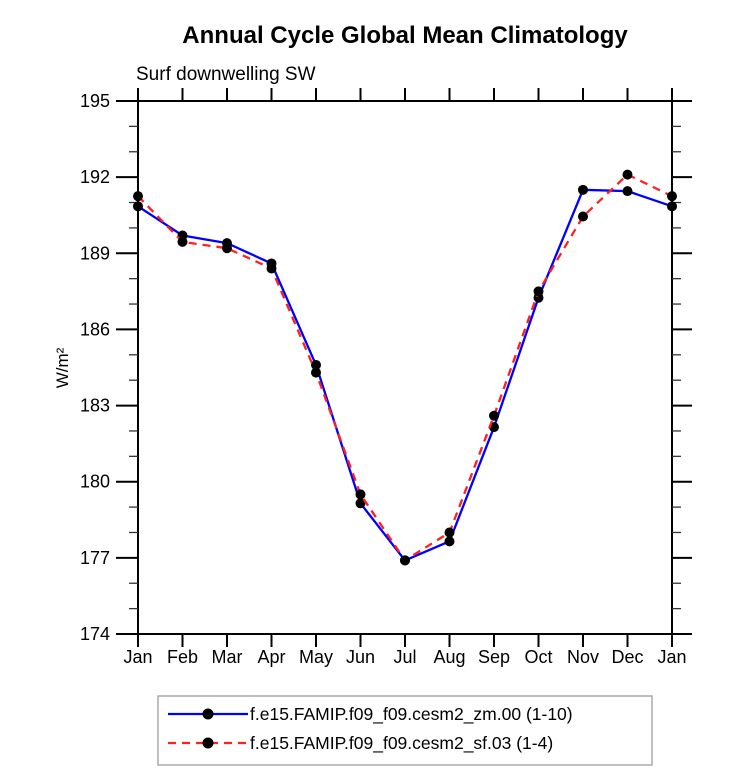 This screenshot has width=733, height=773. I want to click on x-tick-label: Oct, so click(538, 657).